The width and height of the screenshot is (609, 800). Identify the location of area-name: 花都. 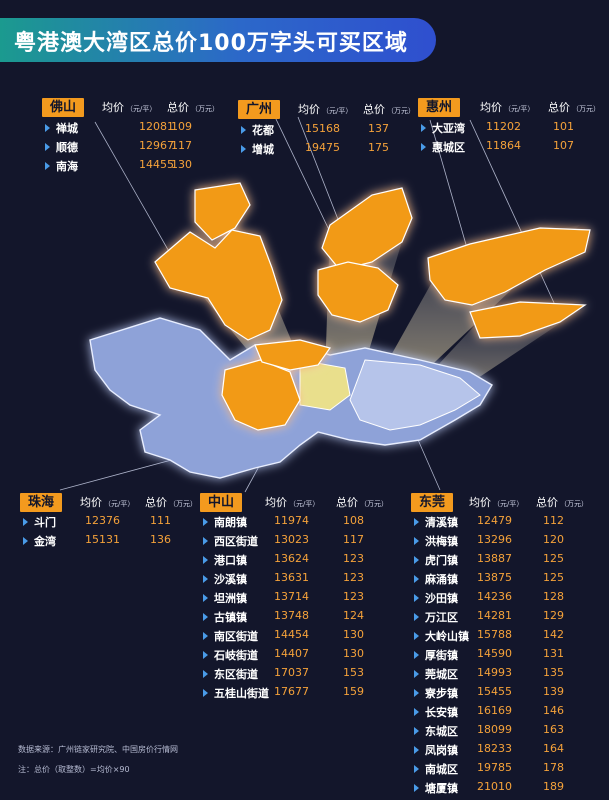
(263, 130).